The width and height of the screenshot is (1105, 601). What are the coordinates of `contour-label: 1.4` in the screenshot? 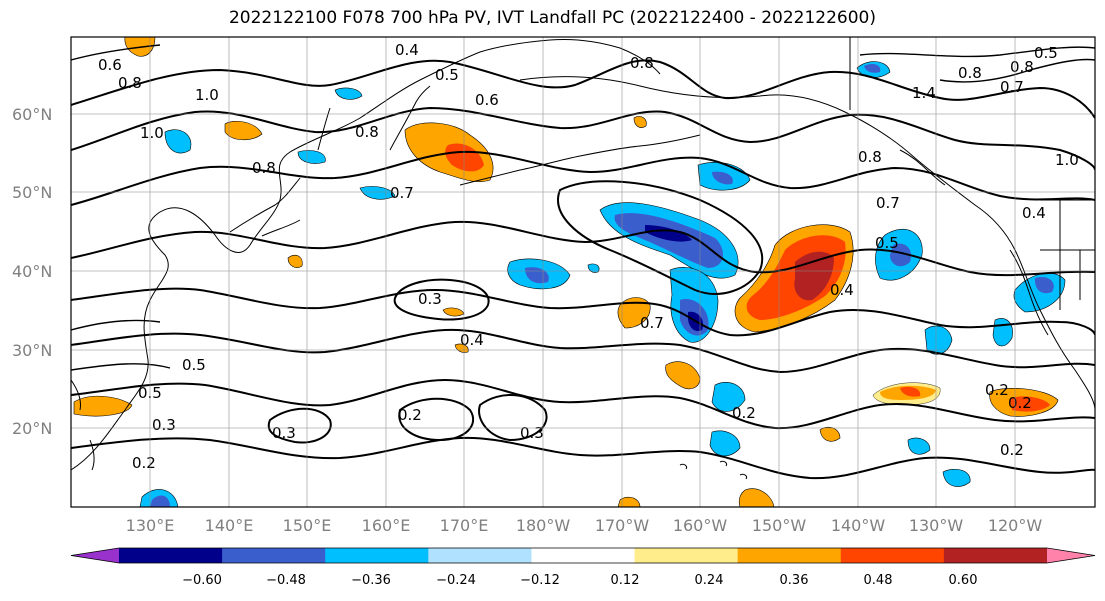 It's located at (924, 93).